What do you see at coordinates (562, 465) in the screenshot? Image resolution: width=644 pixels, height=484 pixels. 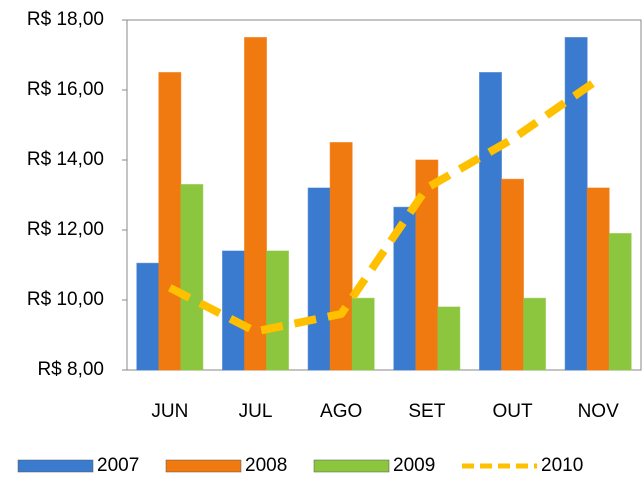 I see `legend-label: 2010` at bounding box center [562, 465].